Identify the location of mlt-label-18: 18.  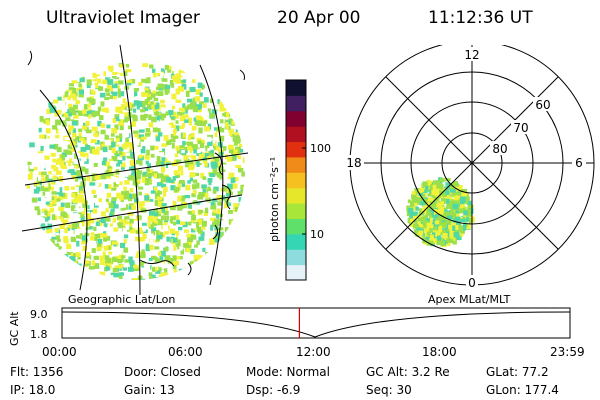
(353, 163).